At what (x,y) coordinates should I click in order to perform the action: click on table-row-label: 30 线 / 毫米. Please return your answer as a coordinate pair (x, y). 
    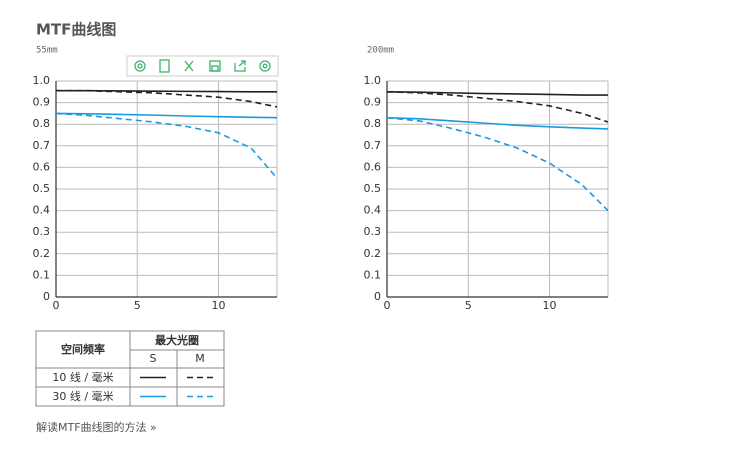
    Looking at the image, I should click on (82, 396).